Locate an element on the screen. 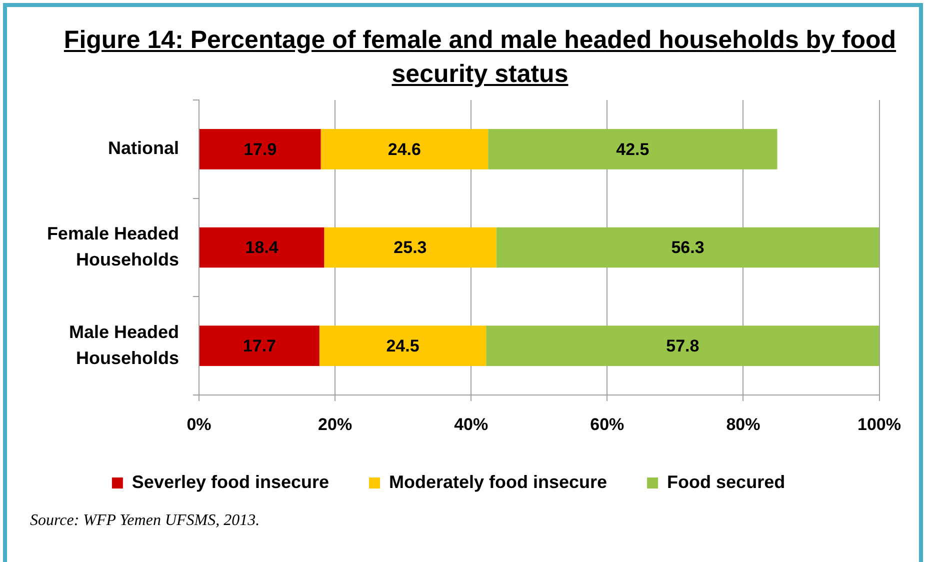 Image resolution: width=925 pixels, height=562 pixels. data-label: 17.9 is located at coordinates (260, 149).